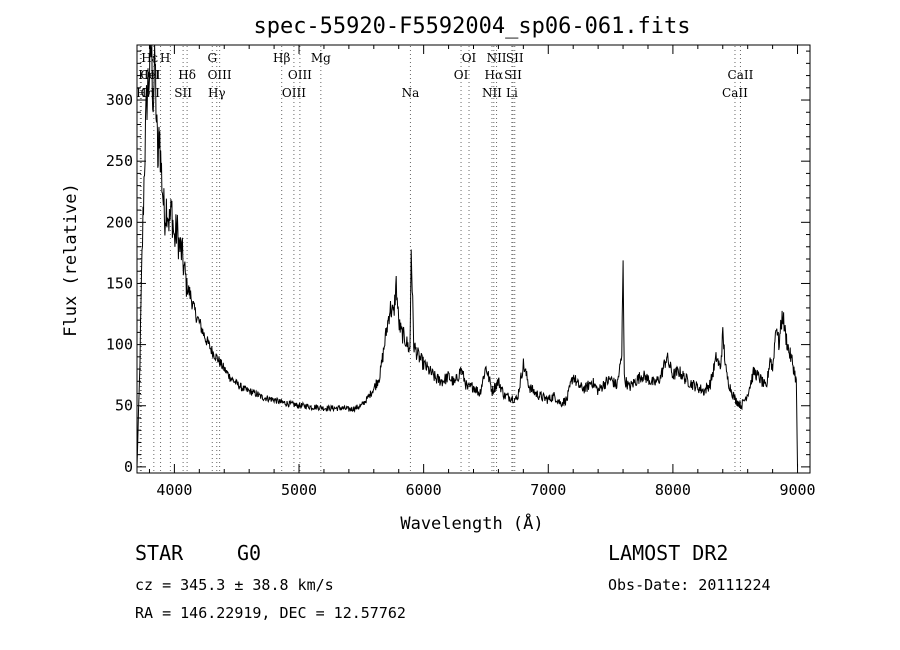 This screenshot has height=650, width=900. I want to click on x-axis-label: Wavelength (Å), so click(471, 523).